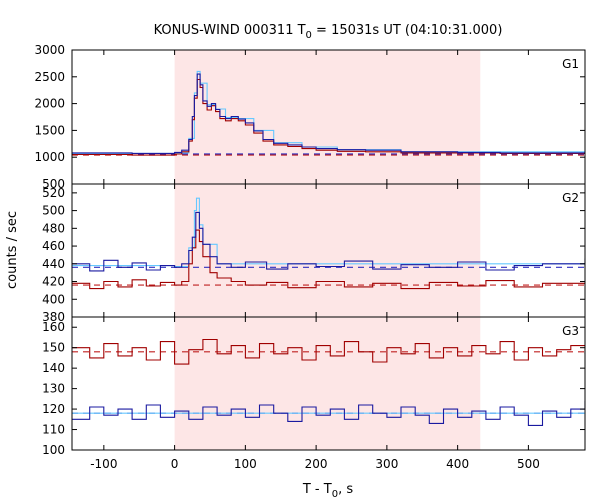 This screenshot has height=500, width=600. I want to click on y-tick-label: 110, so click(53, 430).